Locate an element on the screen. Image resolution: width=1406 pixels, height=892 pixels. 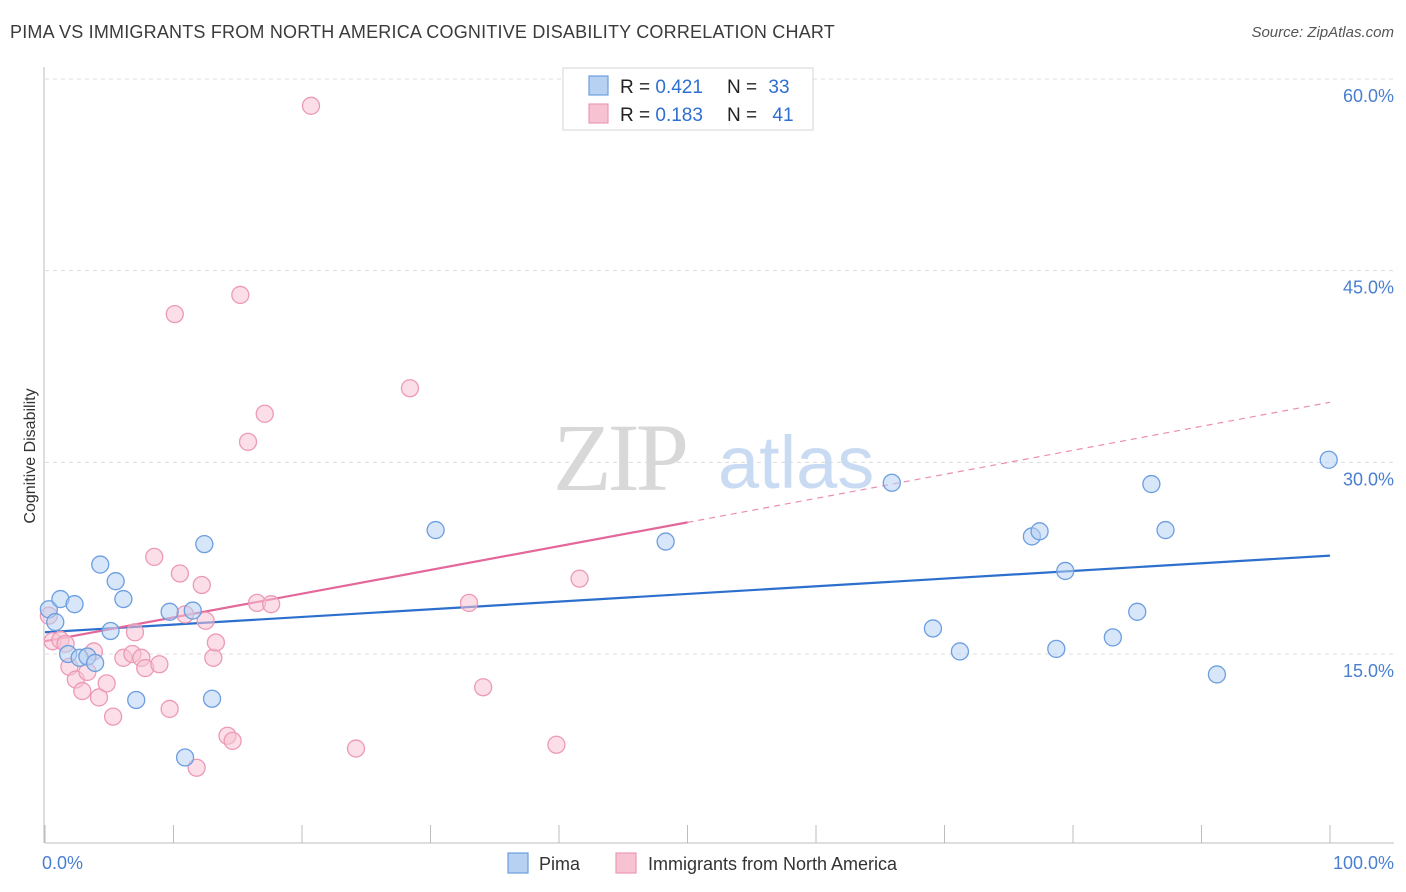
bottom-legend-swatch-immigrants is located at coordinates (626, 863).